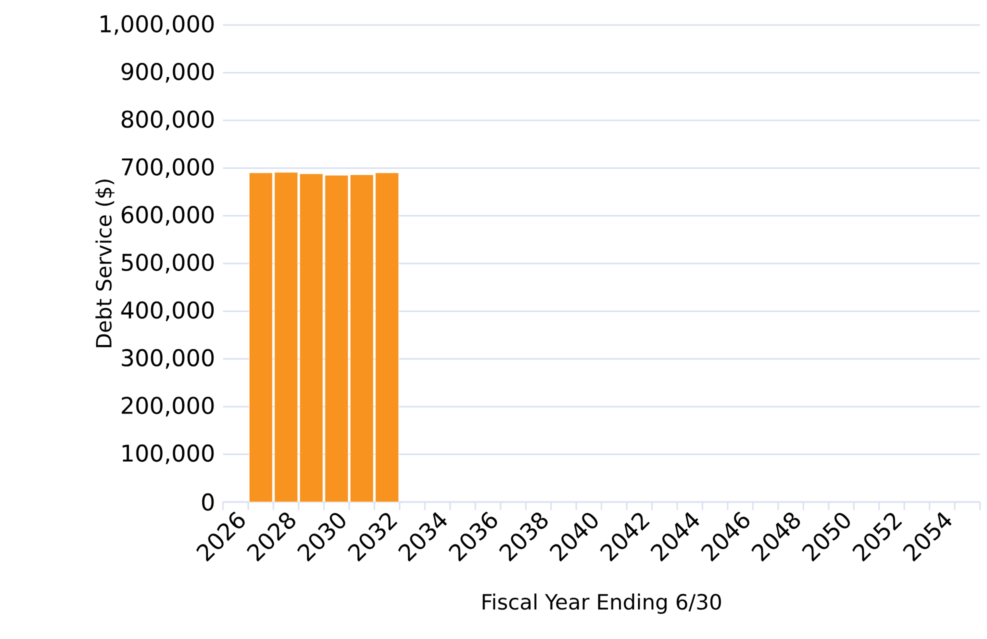 This screenshot has width=987, height=639. What do you see at coordinates (208, 502) in the screenshot?
I see `y-tick-label: 0` at bounding box center [208, 502].